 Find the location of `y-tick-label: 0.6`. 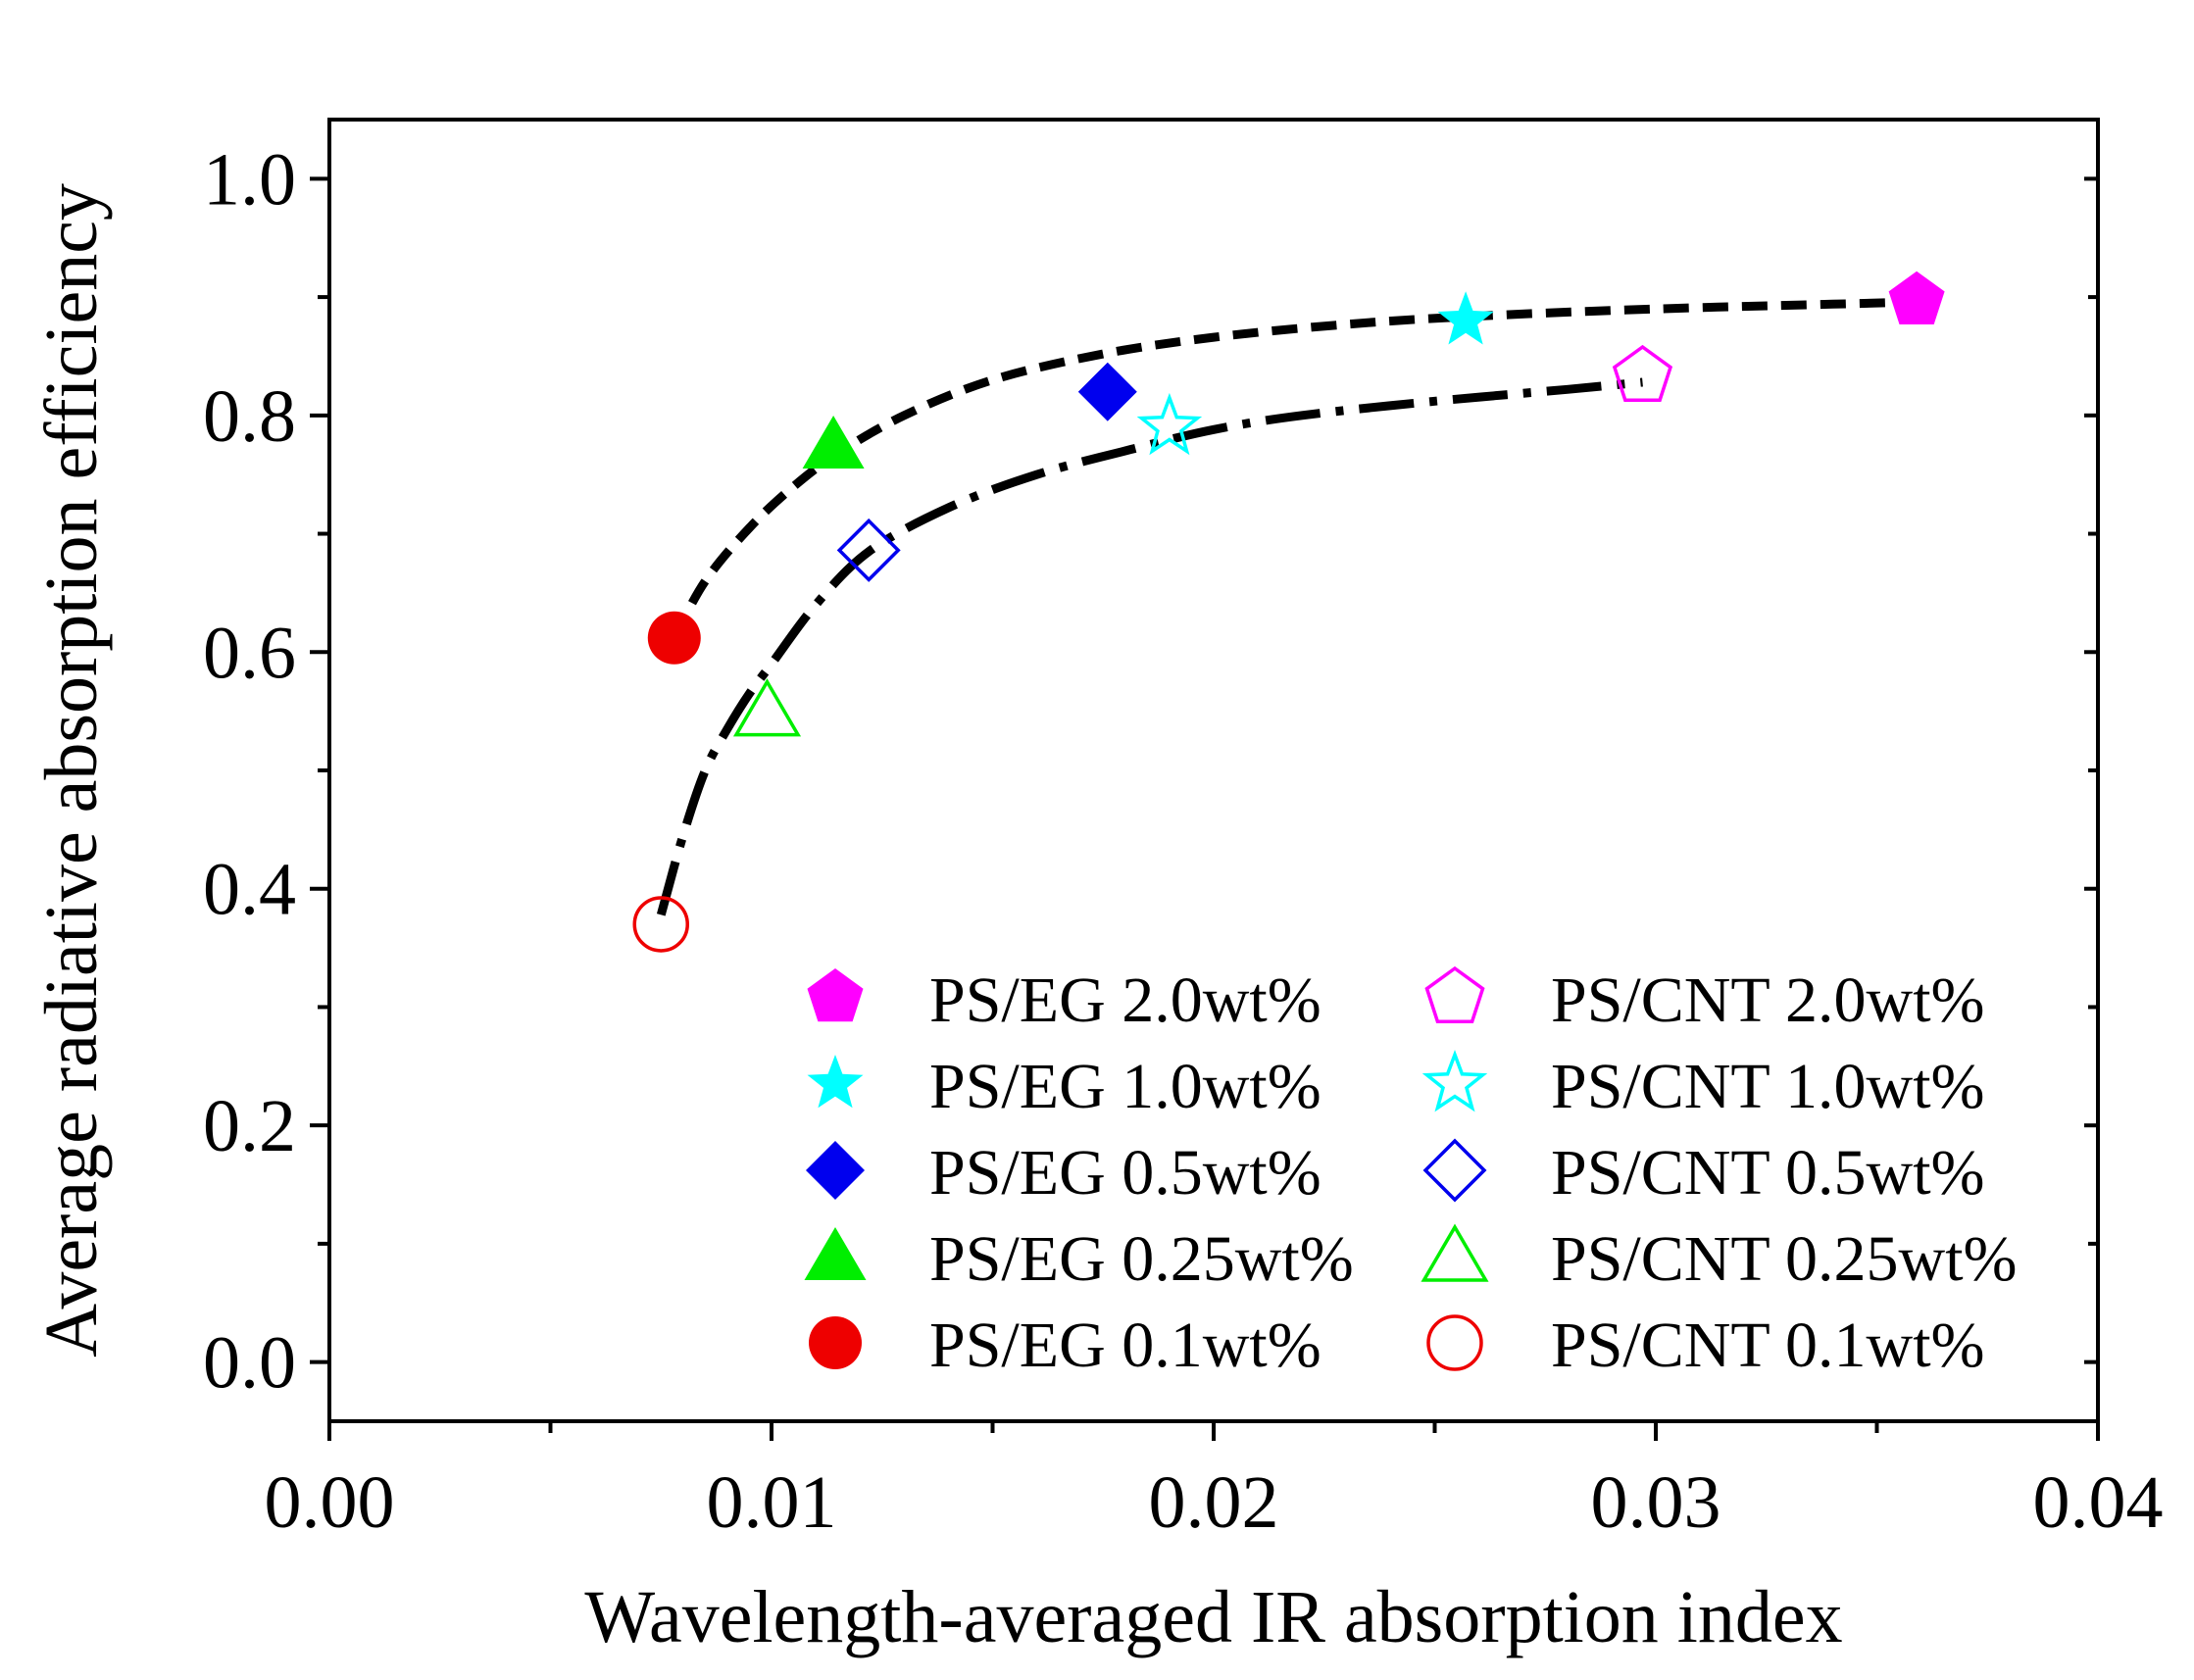

y-tick-label: 0.6 is located at coordinates (249, 653).